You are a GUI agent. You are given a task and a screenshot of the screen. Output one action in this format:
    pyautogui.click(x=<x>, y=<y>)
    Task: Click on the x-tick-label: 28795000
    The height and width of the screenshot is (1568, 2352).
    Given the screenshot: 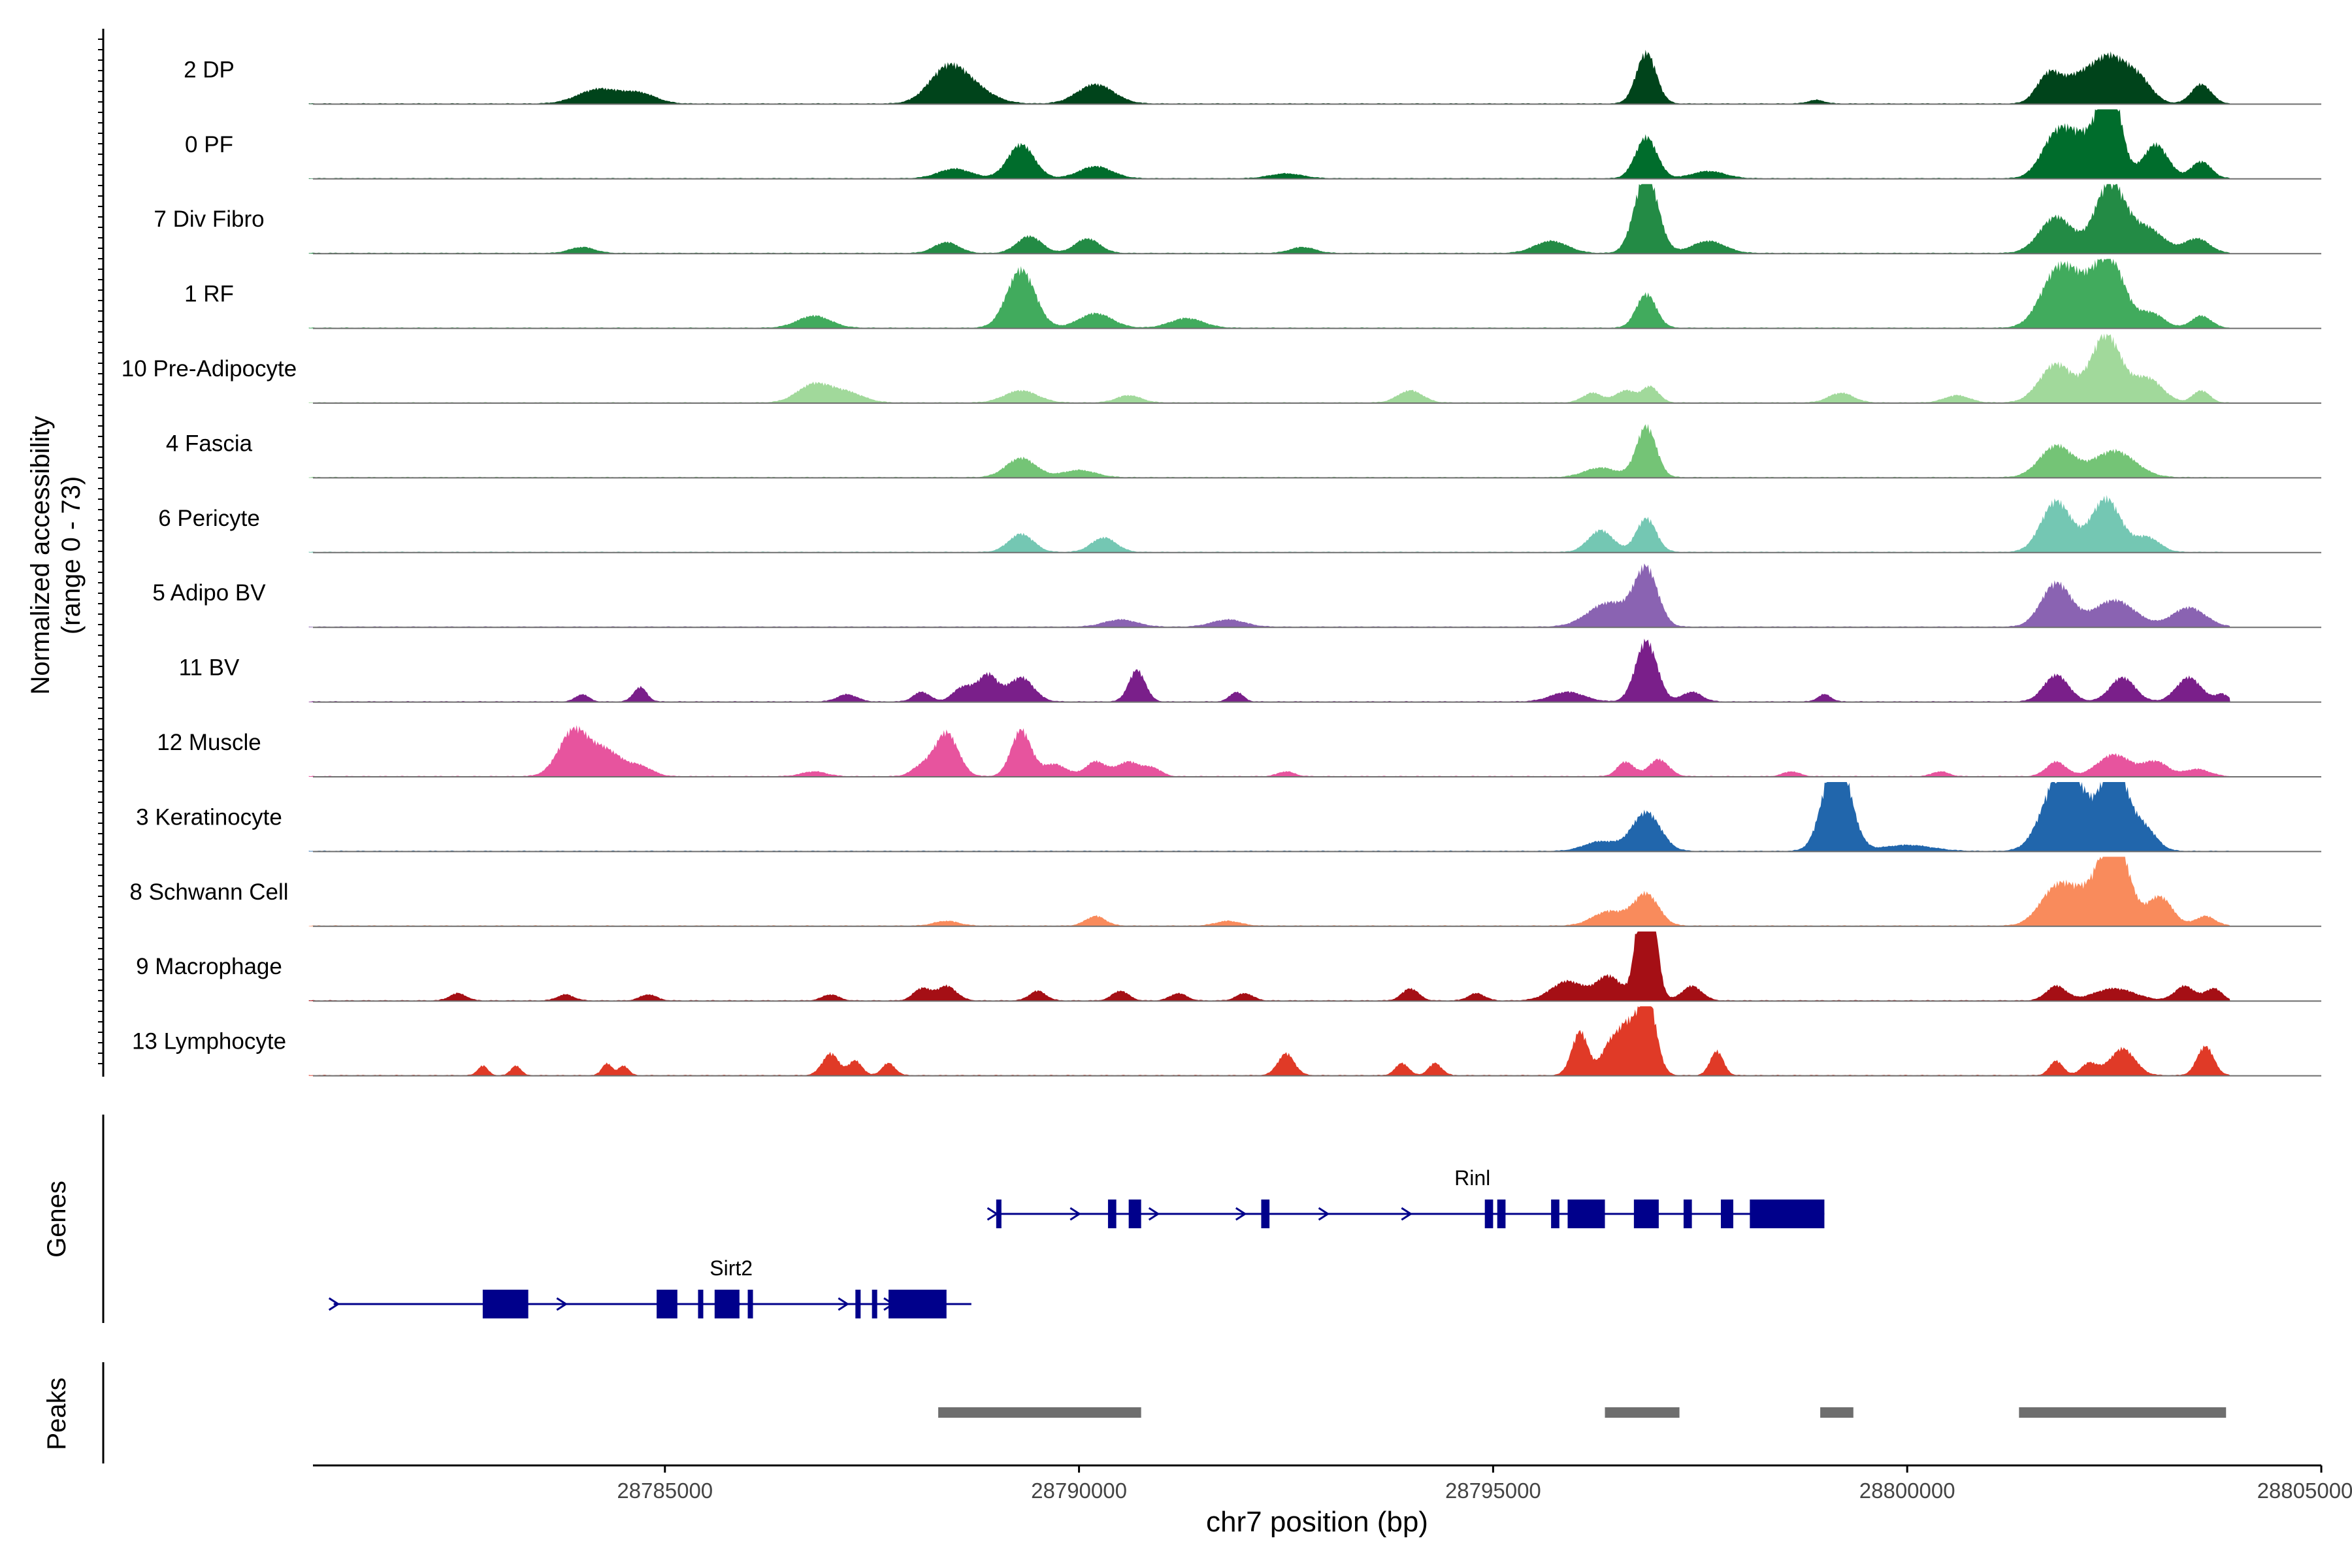 What is the action you would take?
    pyautogui.click(x=1493, y=1490)
    